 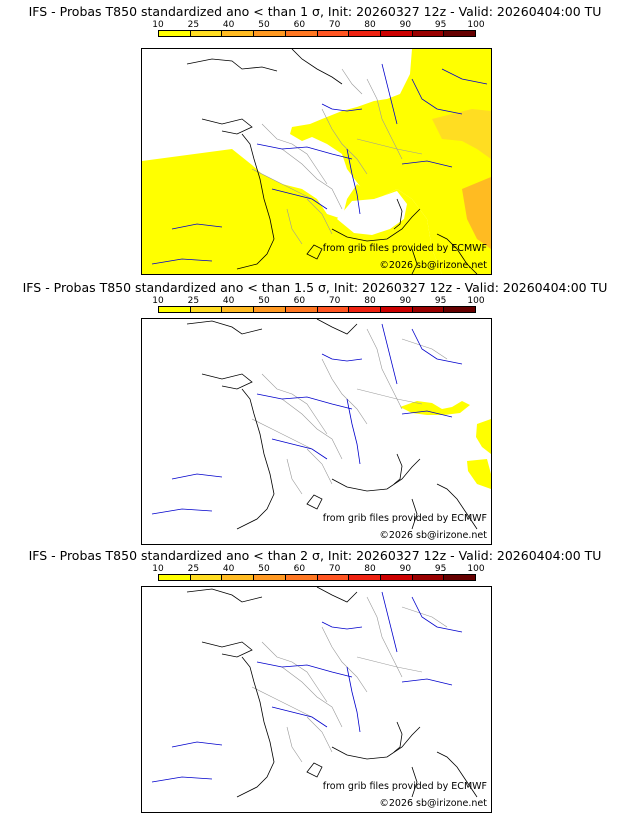 I want to click on prob-area-mid, so click(x=461, y=134).